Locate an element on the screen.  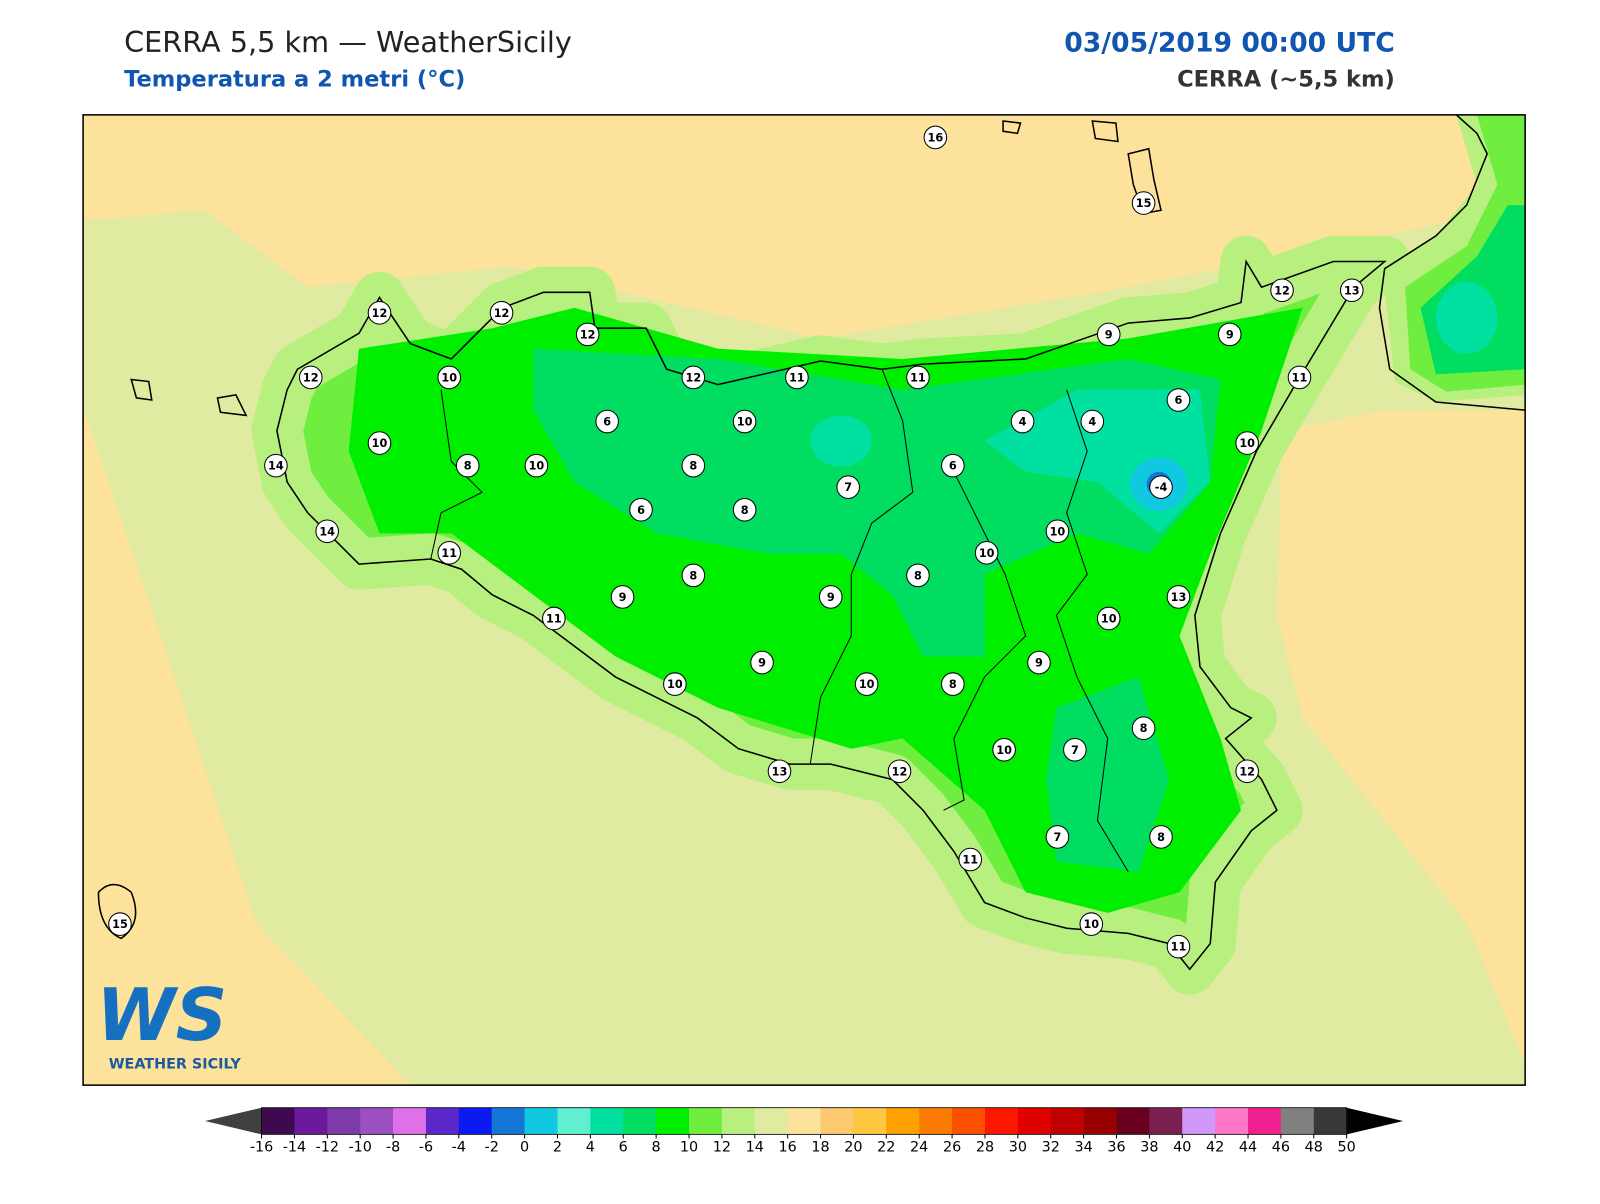
colorbar-tick-label: -4 is located at coordinates (459, 1148).